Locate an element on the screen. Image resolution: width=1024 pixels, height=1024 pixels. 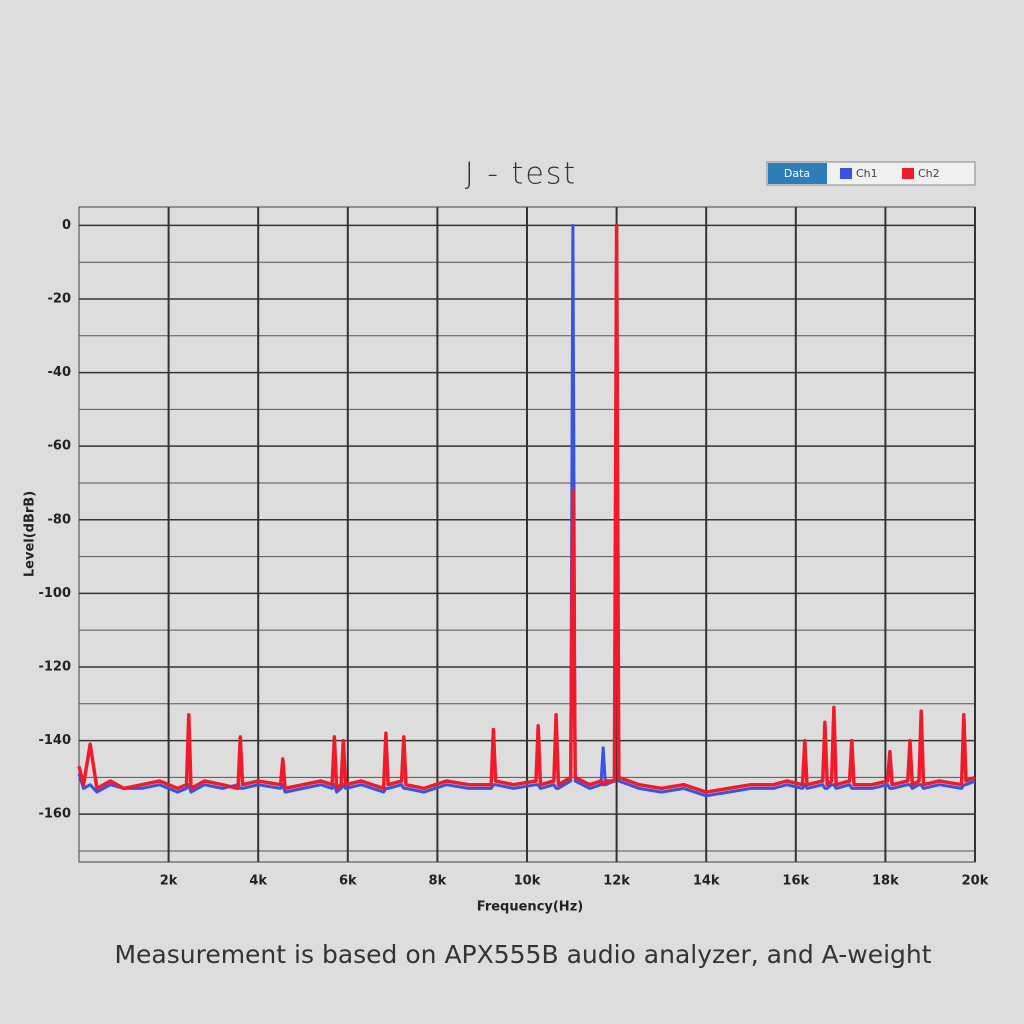
y-tick-label: -20 is located at coordinates (60, 298).